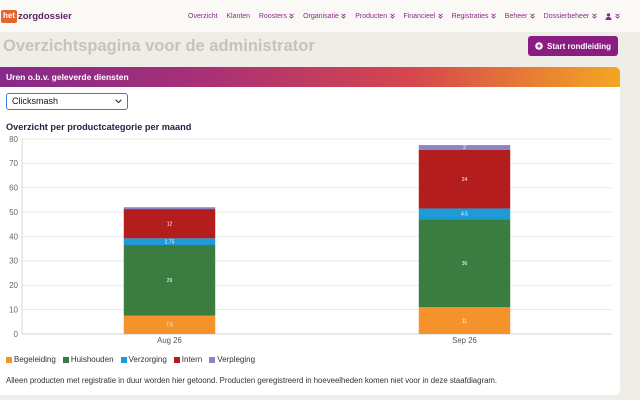 The image size is (640, 400). I want to click on nav-item-overzicht: Overzicht, so click(203, 16).